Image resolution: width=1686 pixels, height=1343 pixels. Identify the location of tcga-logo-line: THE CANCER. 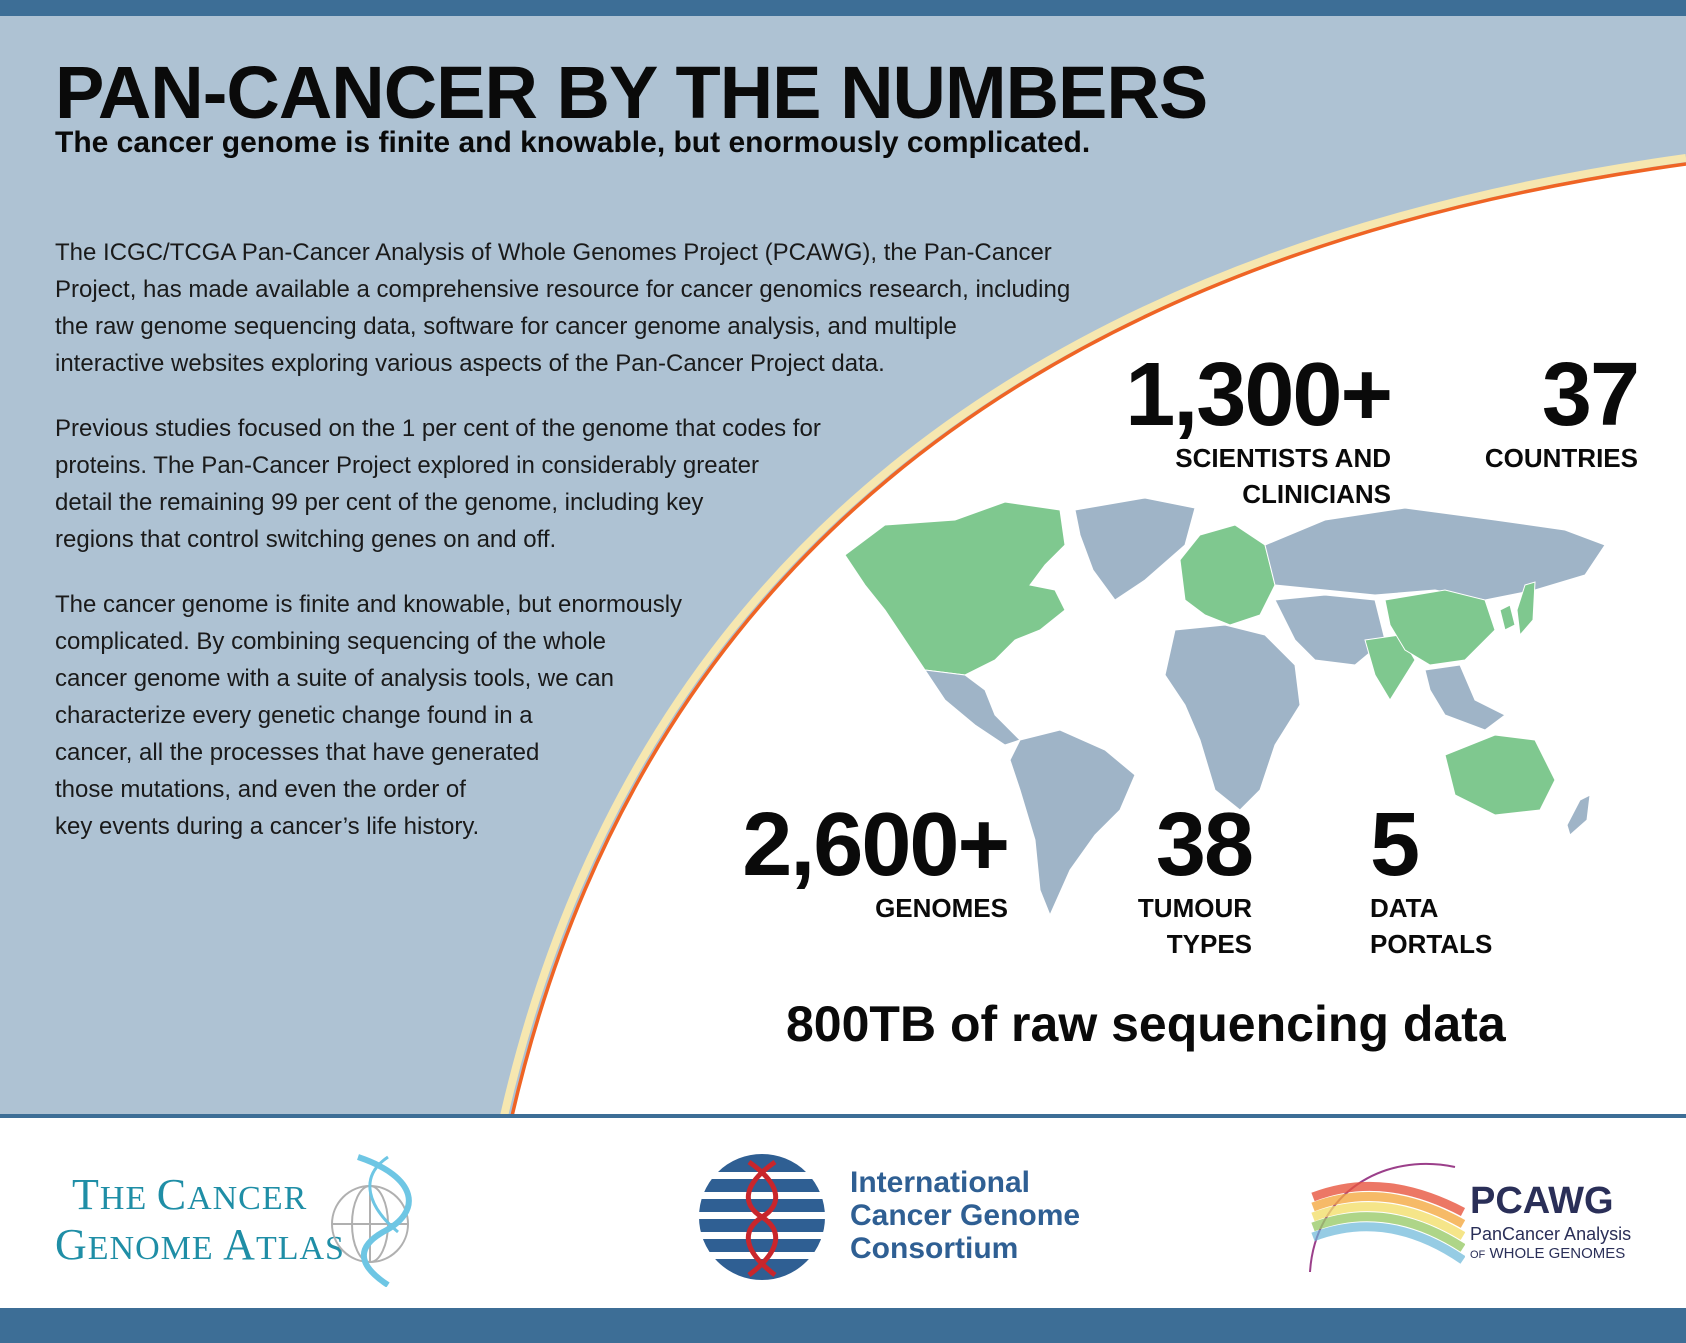
(208, 1197).